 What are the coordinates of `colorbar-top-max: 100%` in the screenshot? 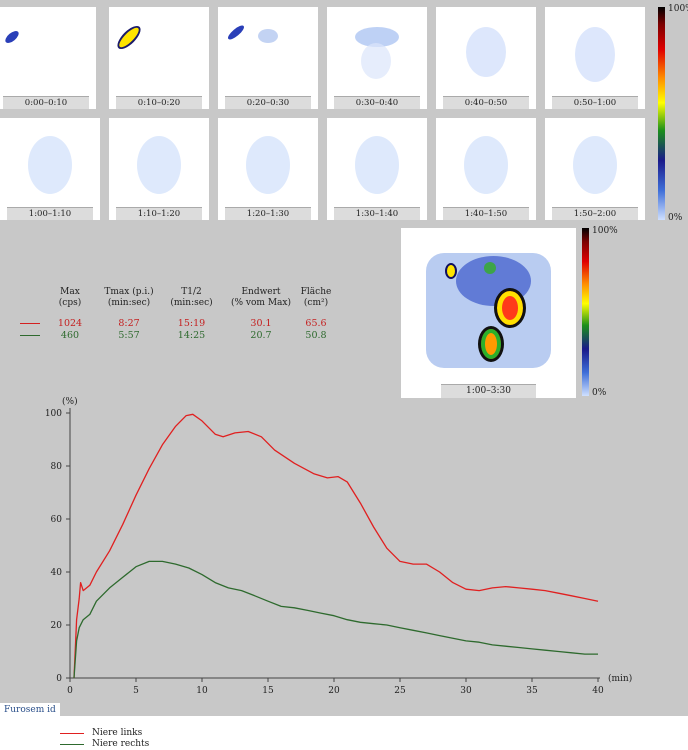 It's located at (678, 9).